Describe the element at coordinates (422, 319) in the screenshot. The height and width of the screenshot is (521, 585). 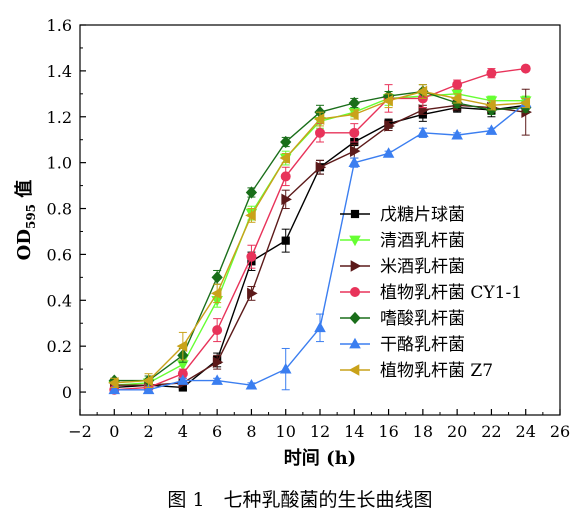
I see `legend-label: 嗜酸乳杆菌` at that location.